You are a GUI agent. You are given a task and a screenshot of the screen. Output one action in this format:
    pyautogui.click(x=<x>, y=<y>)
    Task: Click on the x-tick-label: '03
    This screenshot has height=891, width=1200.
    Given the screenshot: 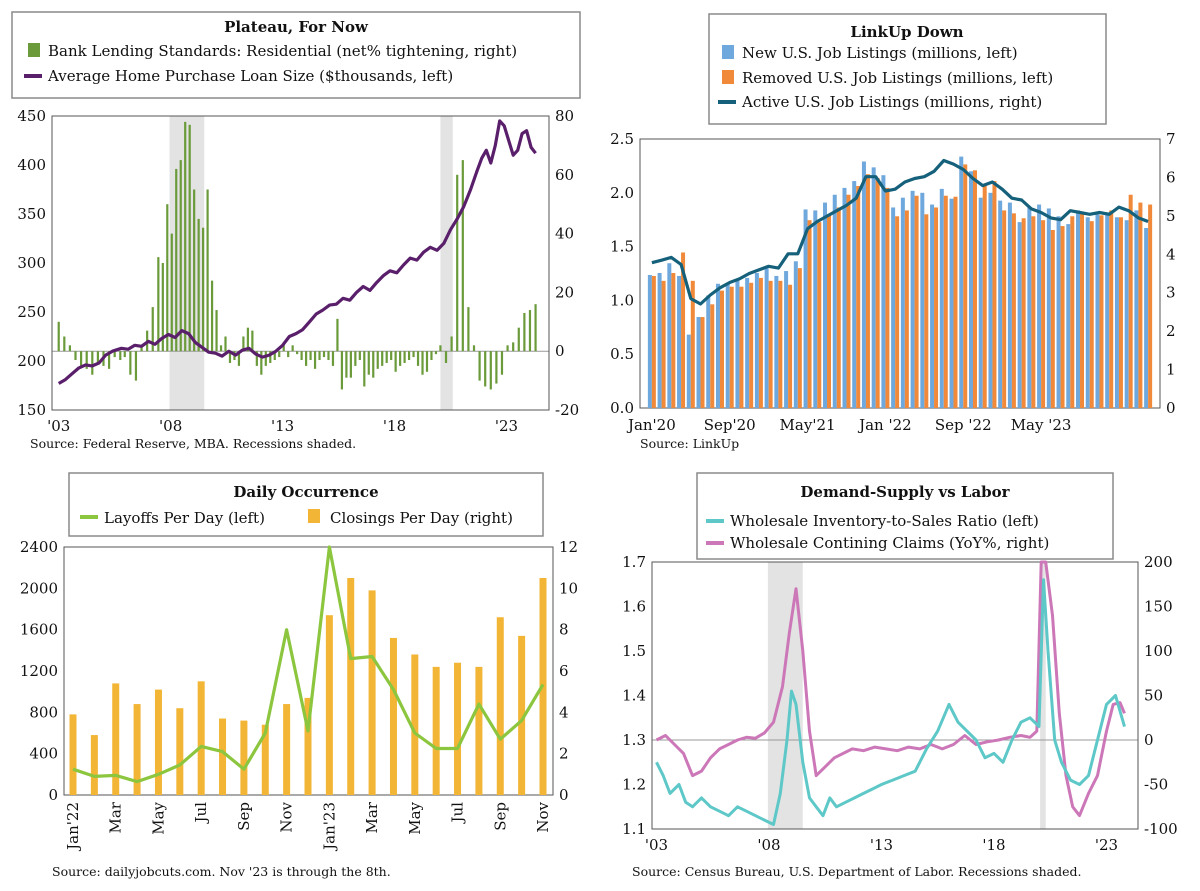 What is the action you would take?
    pyautogui.click(x=656, y=845)
    